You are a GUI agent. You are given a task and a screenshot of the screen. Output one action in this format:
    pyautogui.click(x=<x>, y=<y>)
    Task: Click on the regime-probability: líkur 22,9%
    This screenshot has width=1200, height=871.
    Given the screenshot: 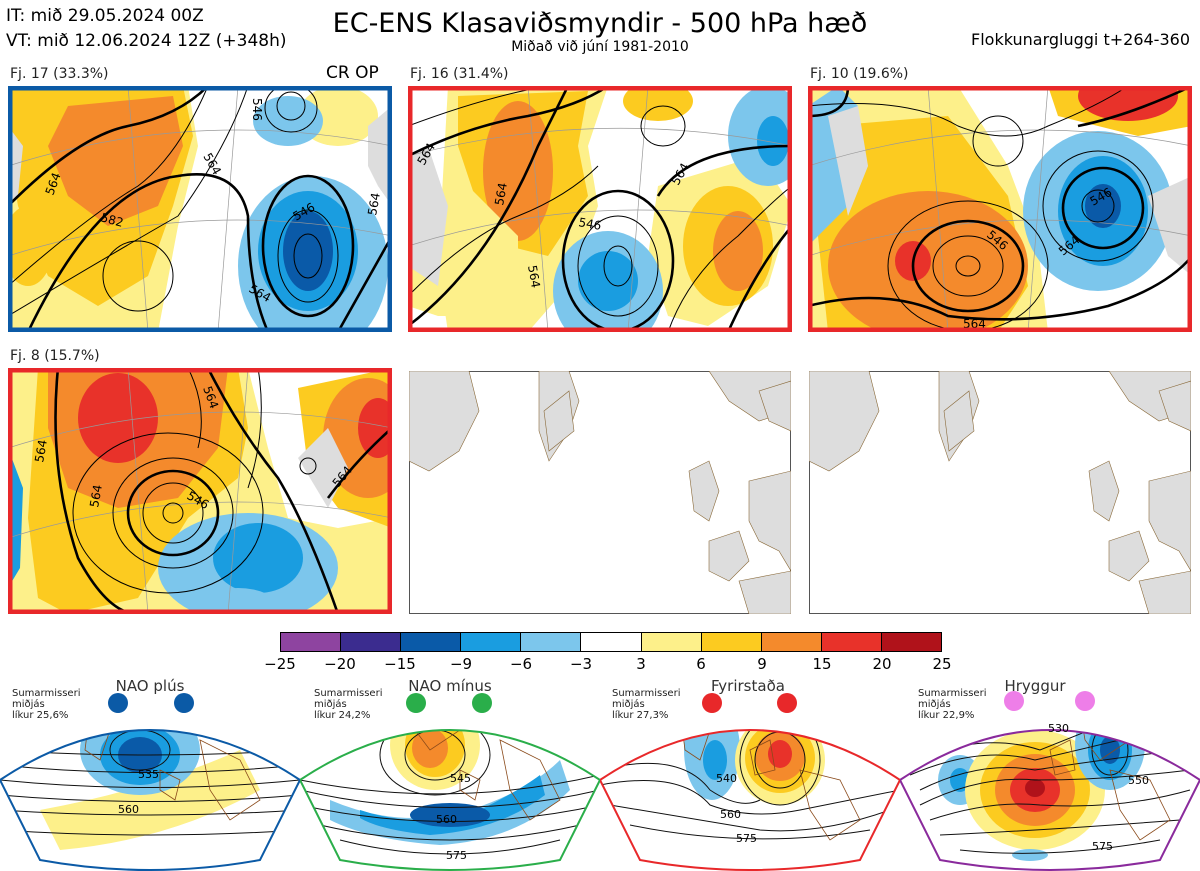 What is the action you would take?
    pyautogui.click(x=946, y=715)
    